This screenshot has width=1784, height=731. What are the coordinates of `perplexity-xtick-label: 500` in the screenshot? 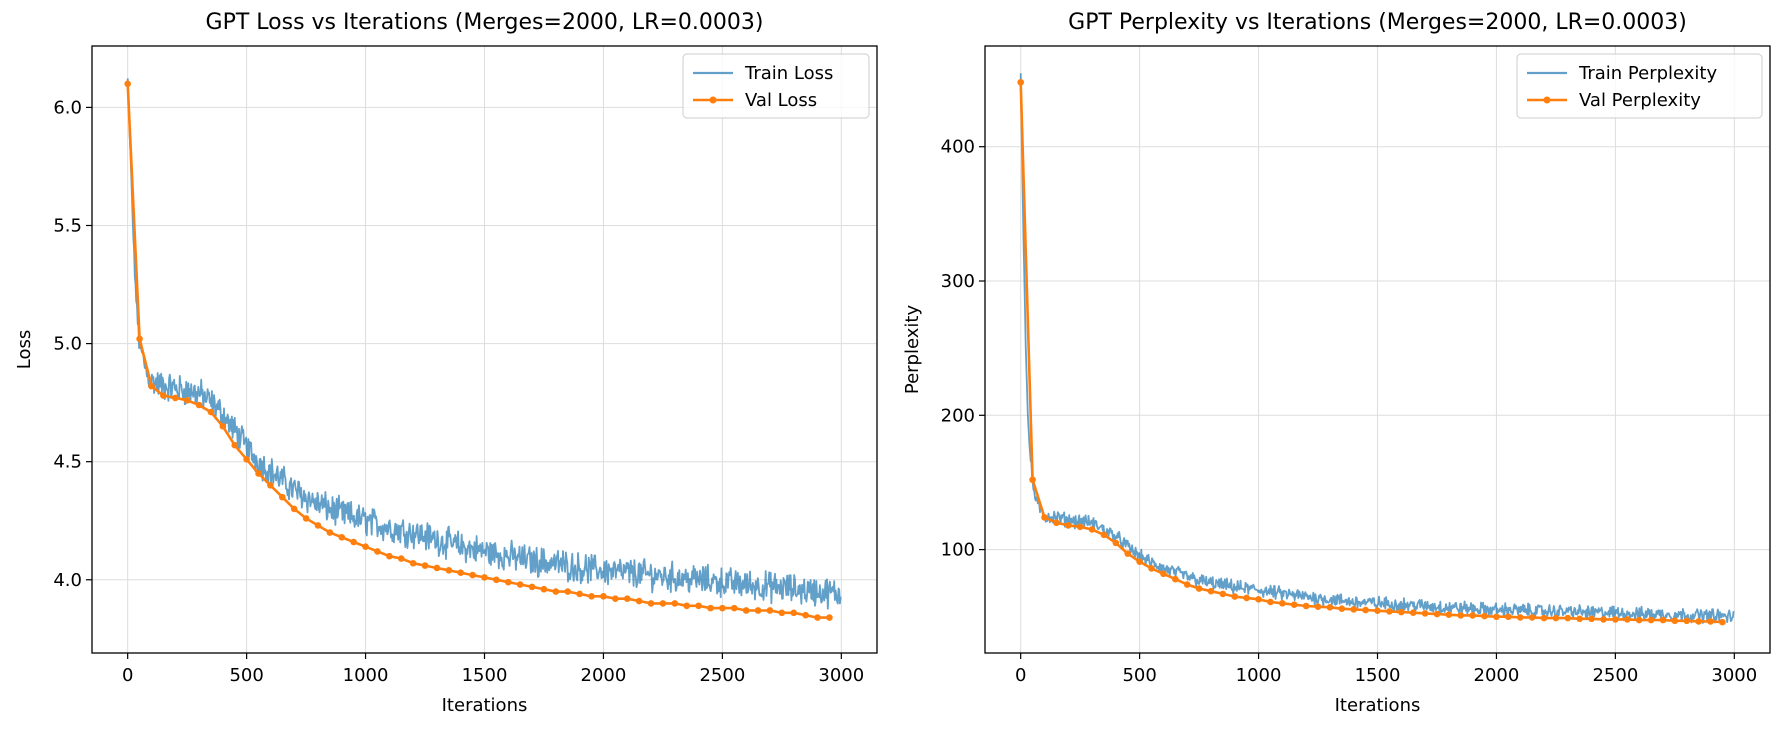 It's located at (1139, 675).